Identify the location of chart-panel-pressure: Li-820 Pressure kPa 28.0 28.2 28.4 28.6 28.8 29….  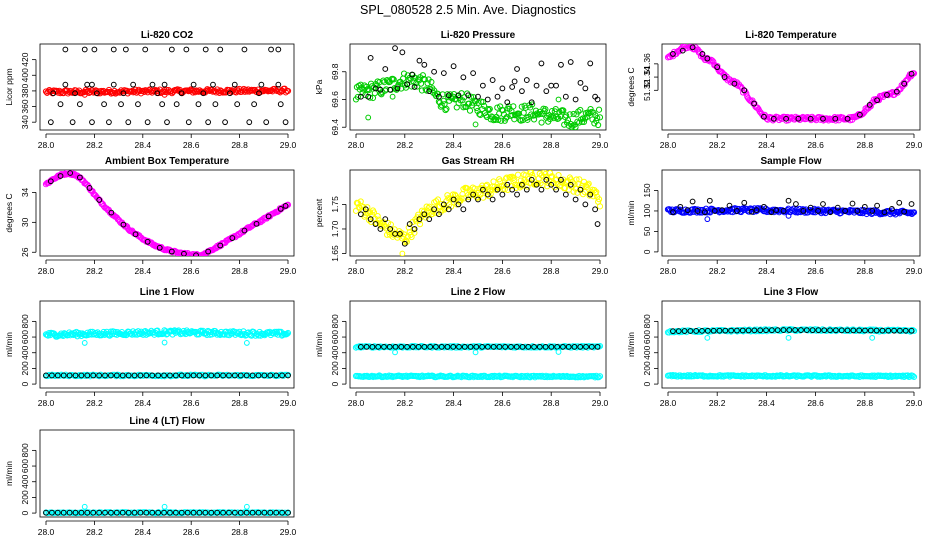
(461, 90).